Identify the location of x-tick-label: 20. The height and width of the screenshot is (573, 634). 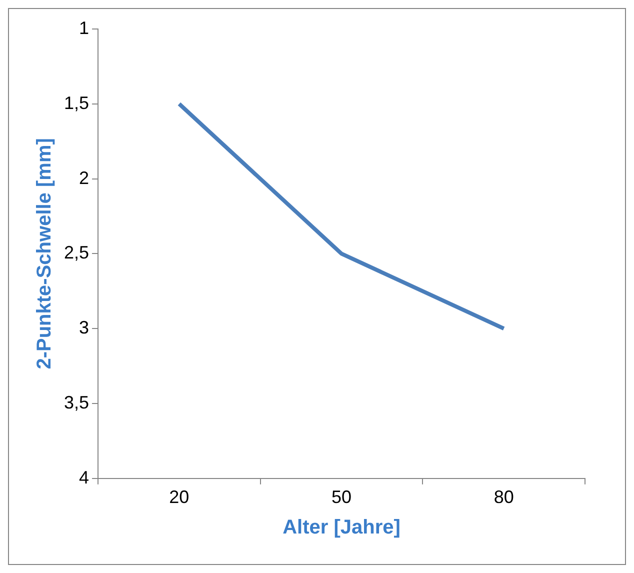
(179, 497).